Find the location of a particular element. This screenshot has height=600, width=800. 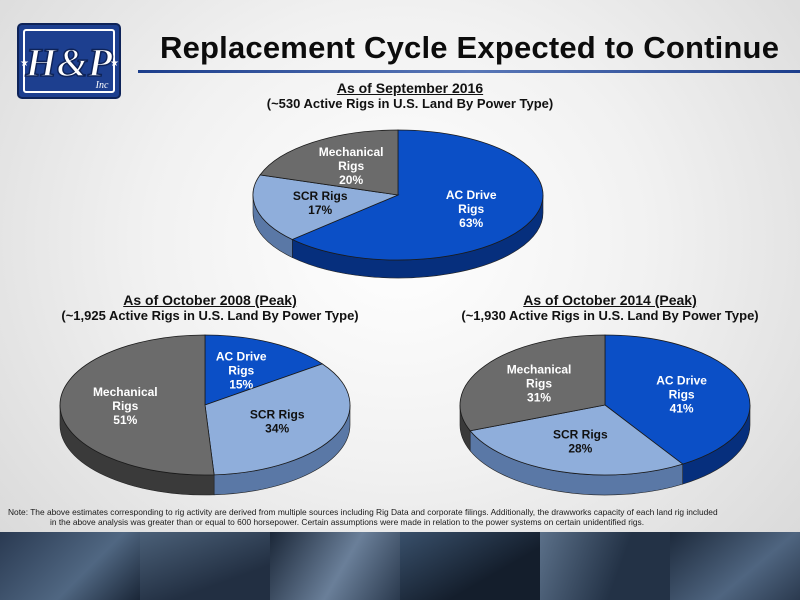

pie-2-slice-0-label-0: AC Drive is located at coordinates (681, 380).